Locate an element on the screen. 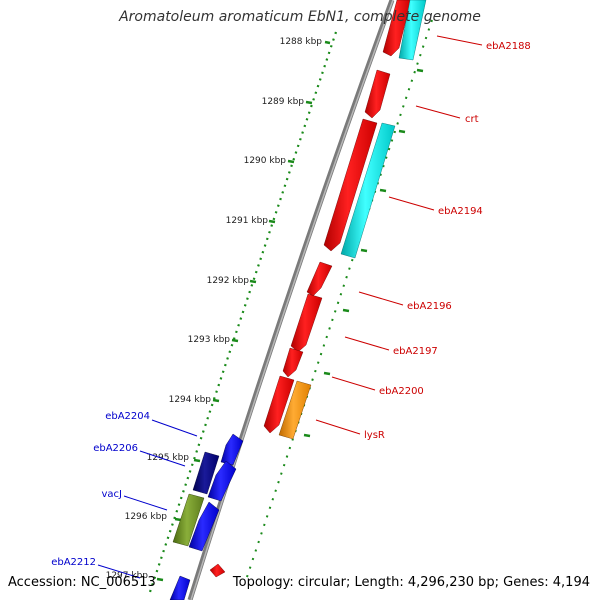 The width and height of the screenshot is (600, 604). reverse-genes is located at coordinates (206, 517).